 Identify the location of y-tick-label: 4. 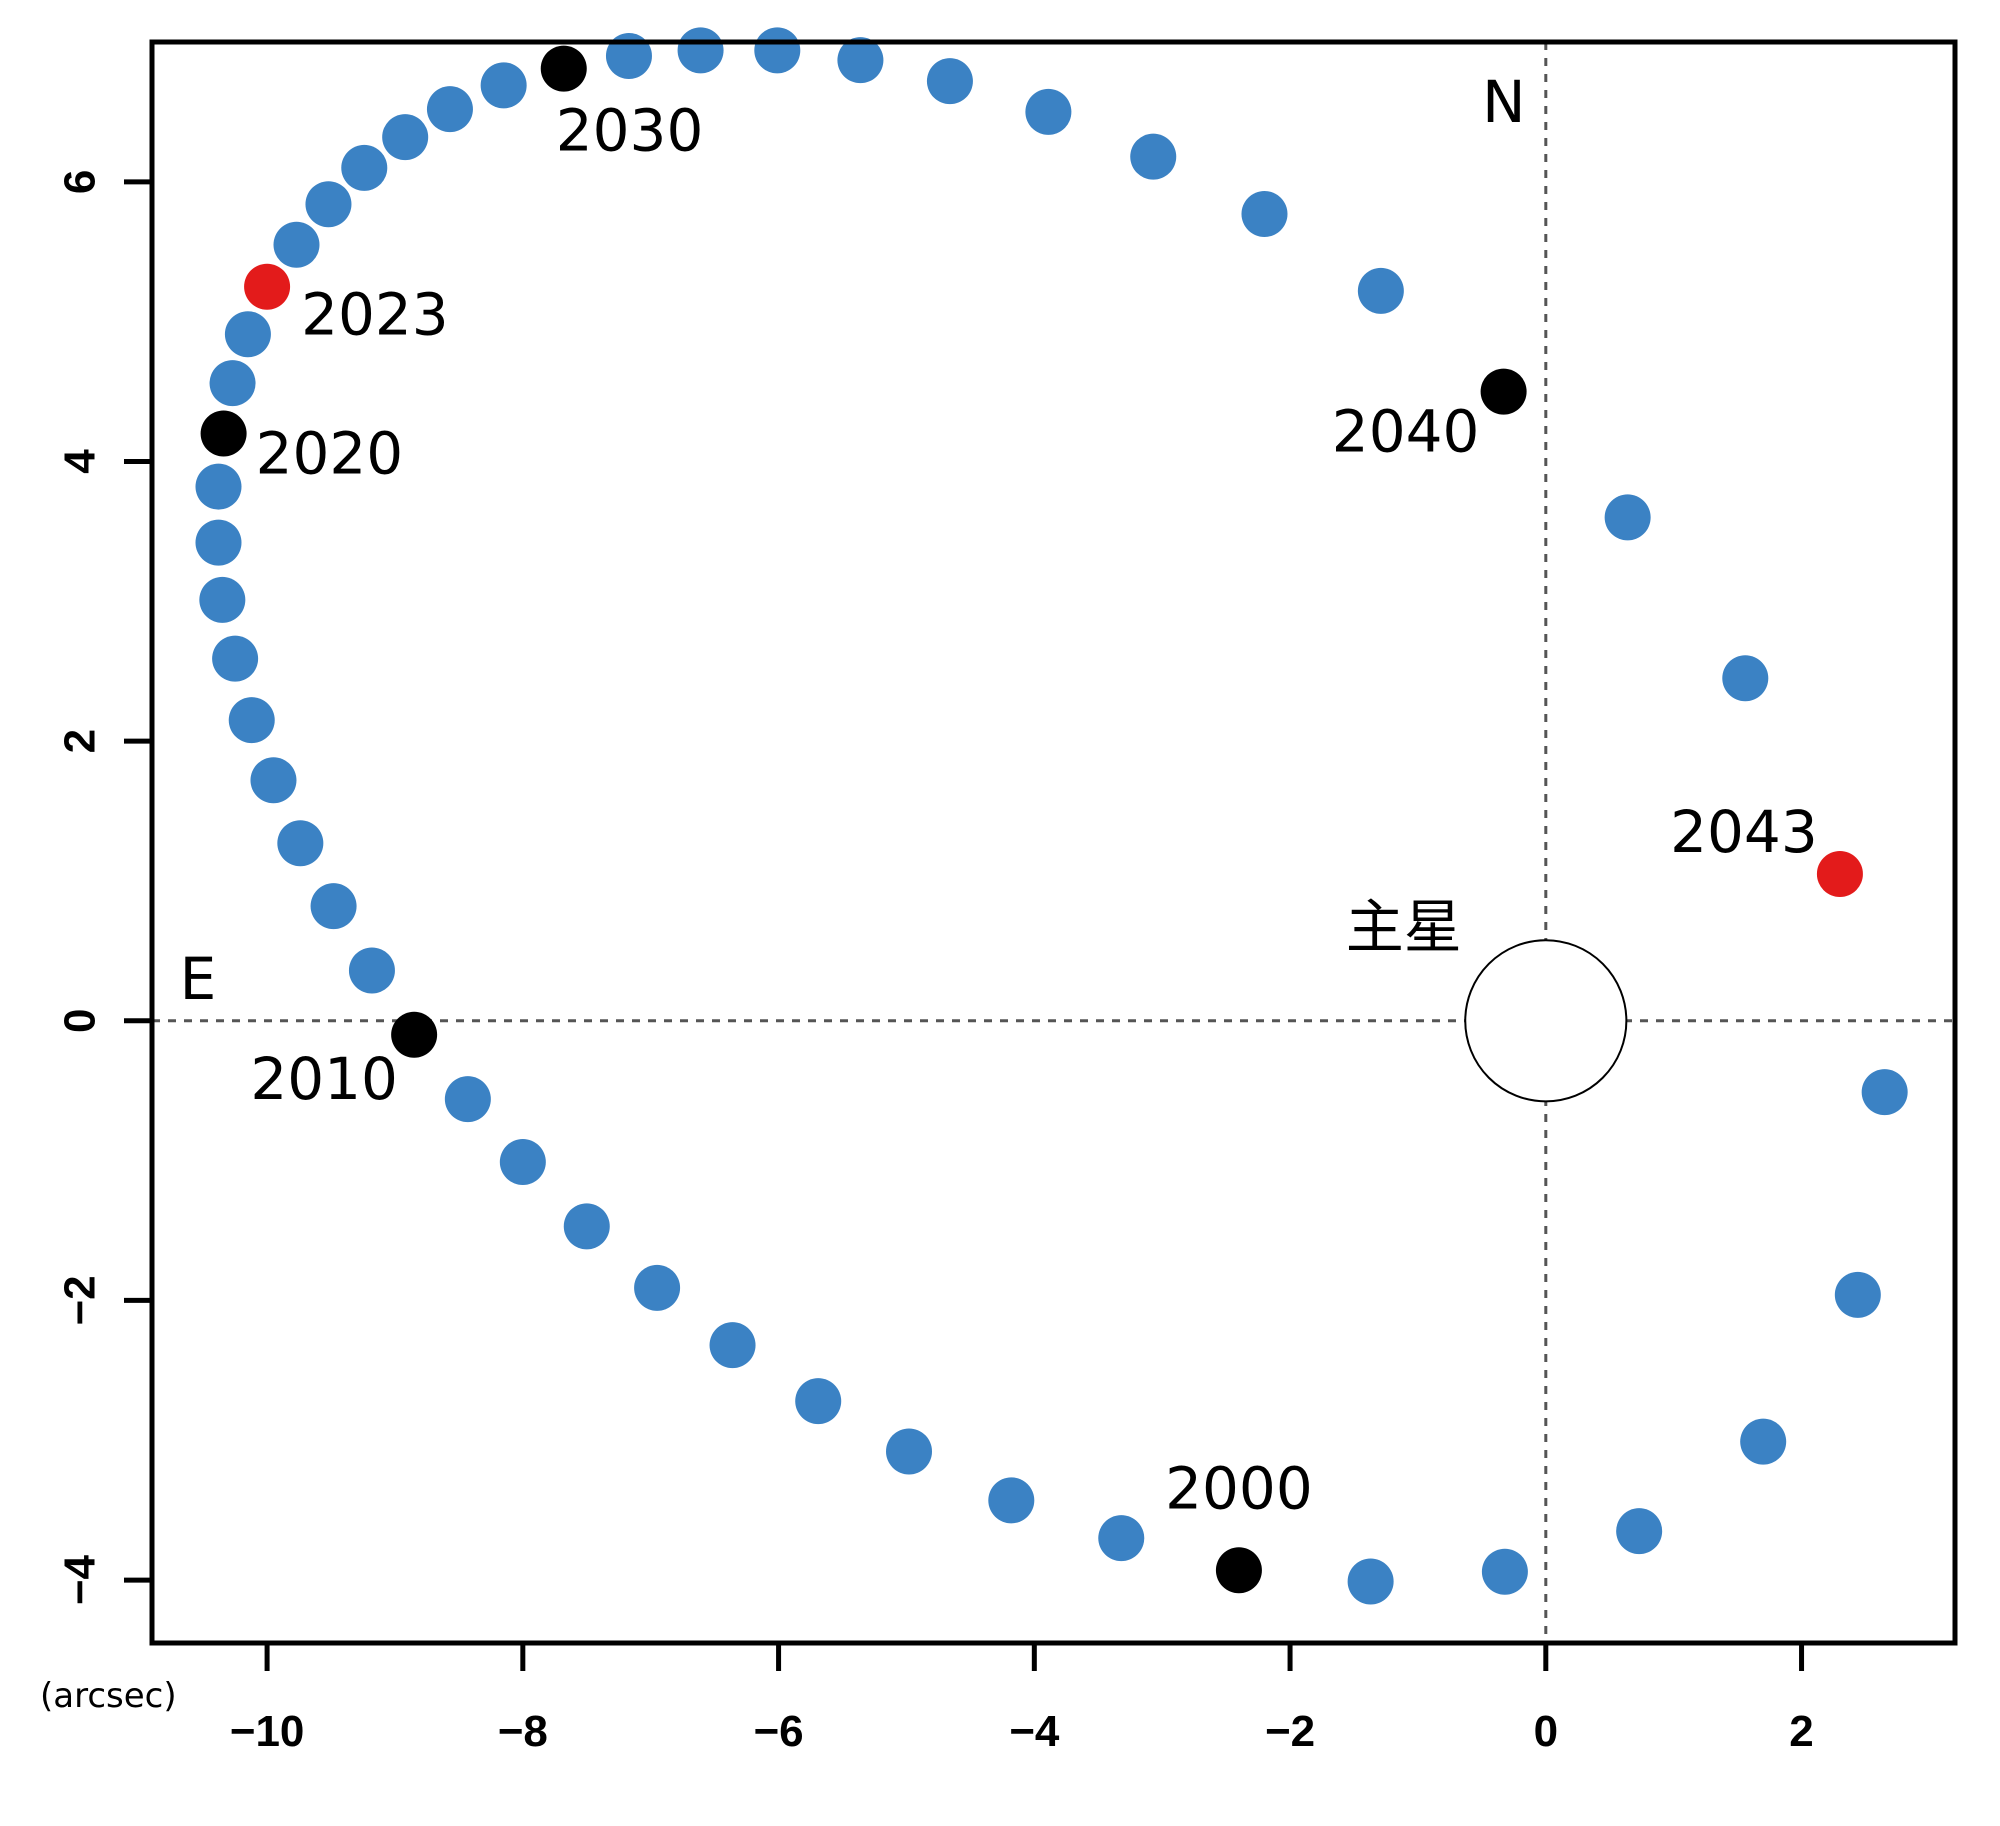
(80, 461).